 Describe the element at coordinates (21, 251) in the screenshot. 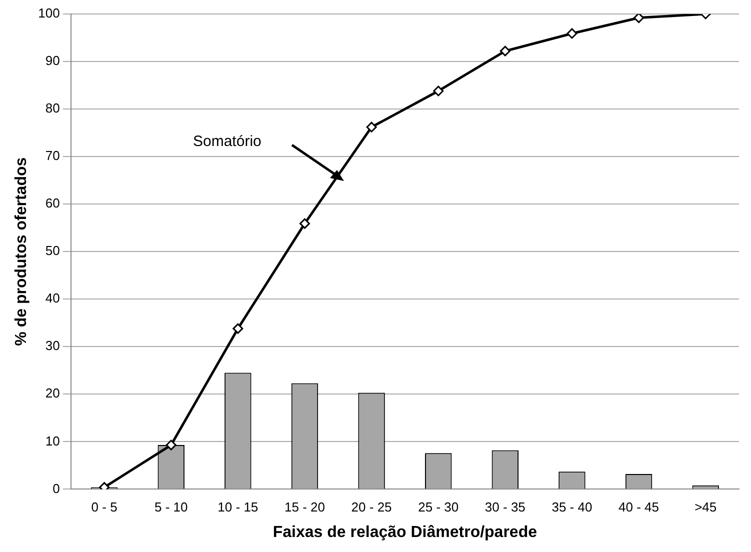

I see `y-axis-title: % de produtos ofertados` at that location.